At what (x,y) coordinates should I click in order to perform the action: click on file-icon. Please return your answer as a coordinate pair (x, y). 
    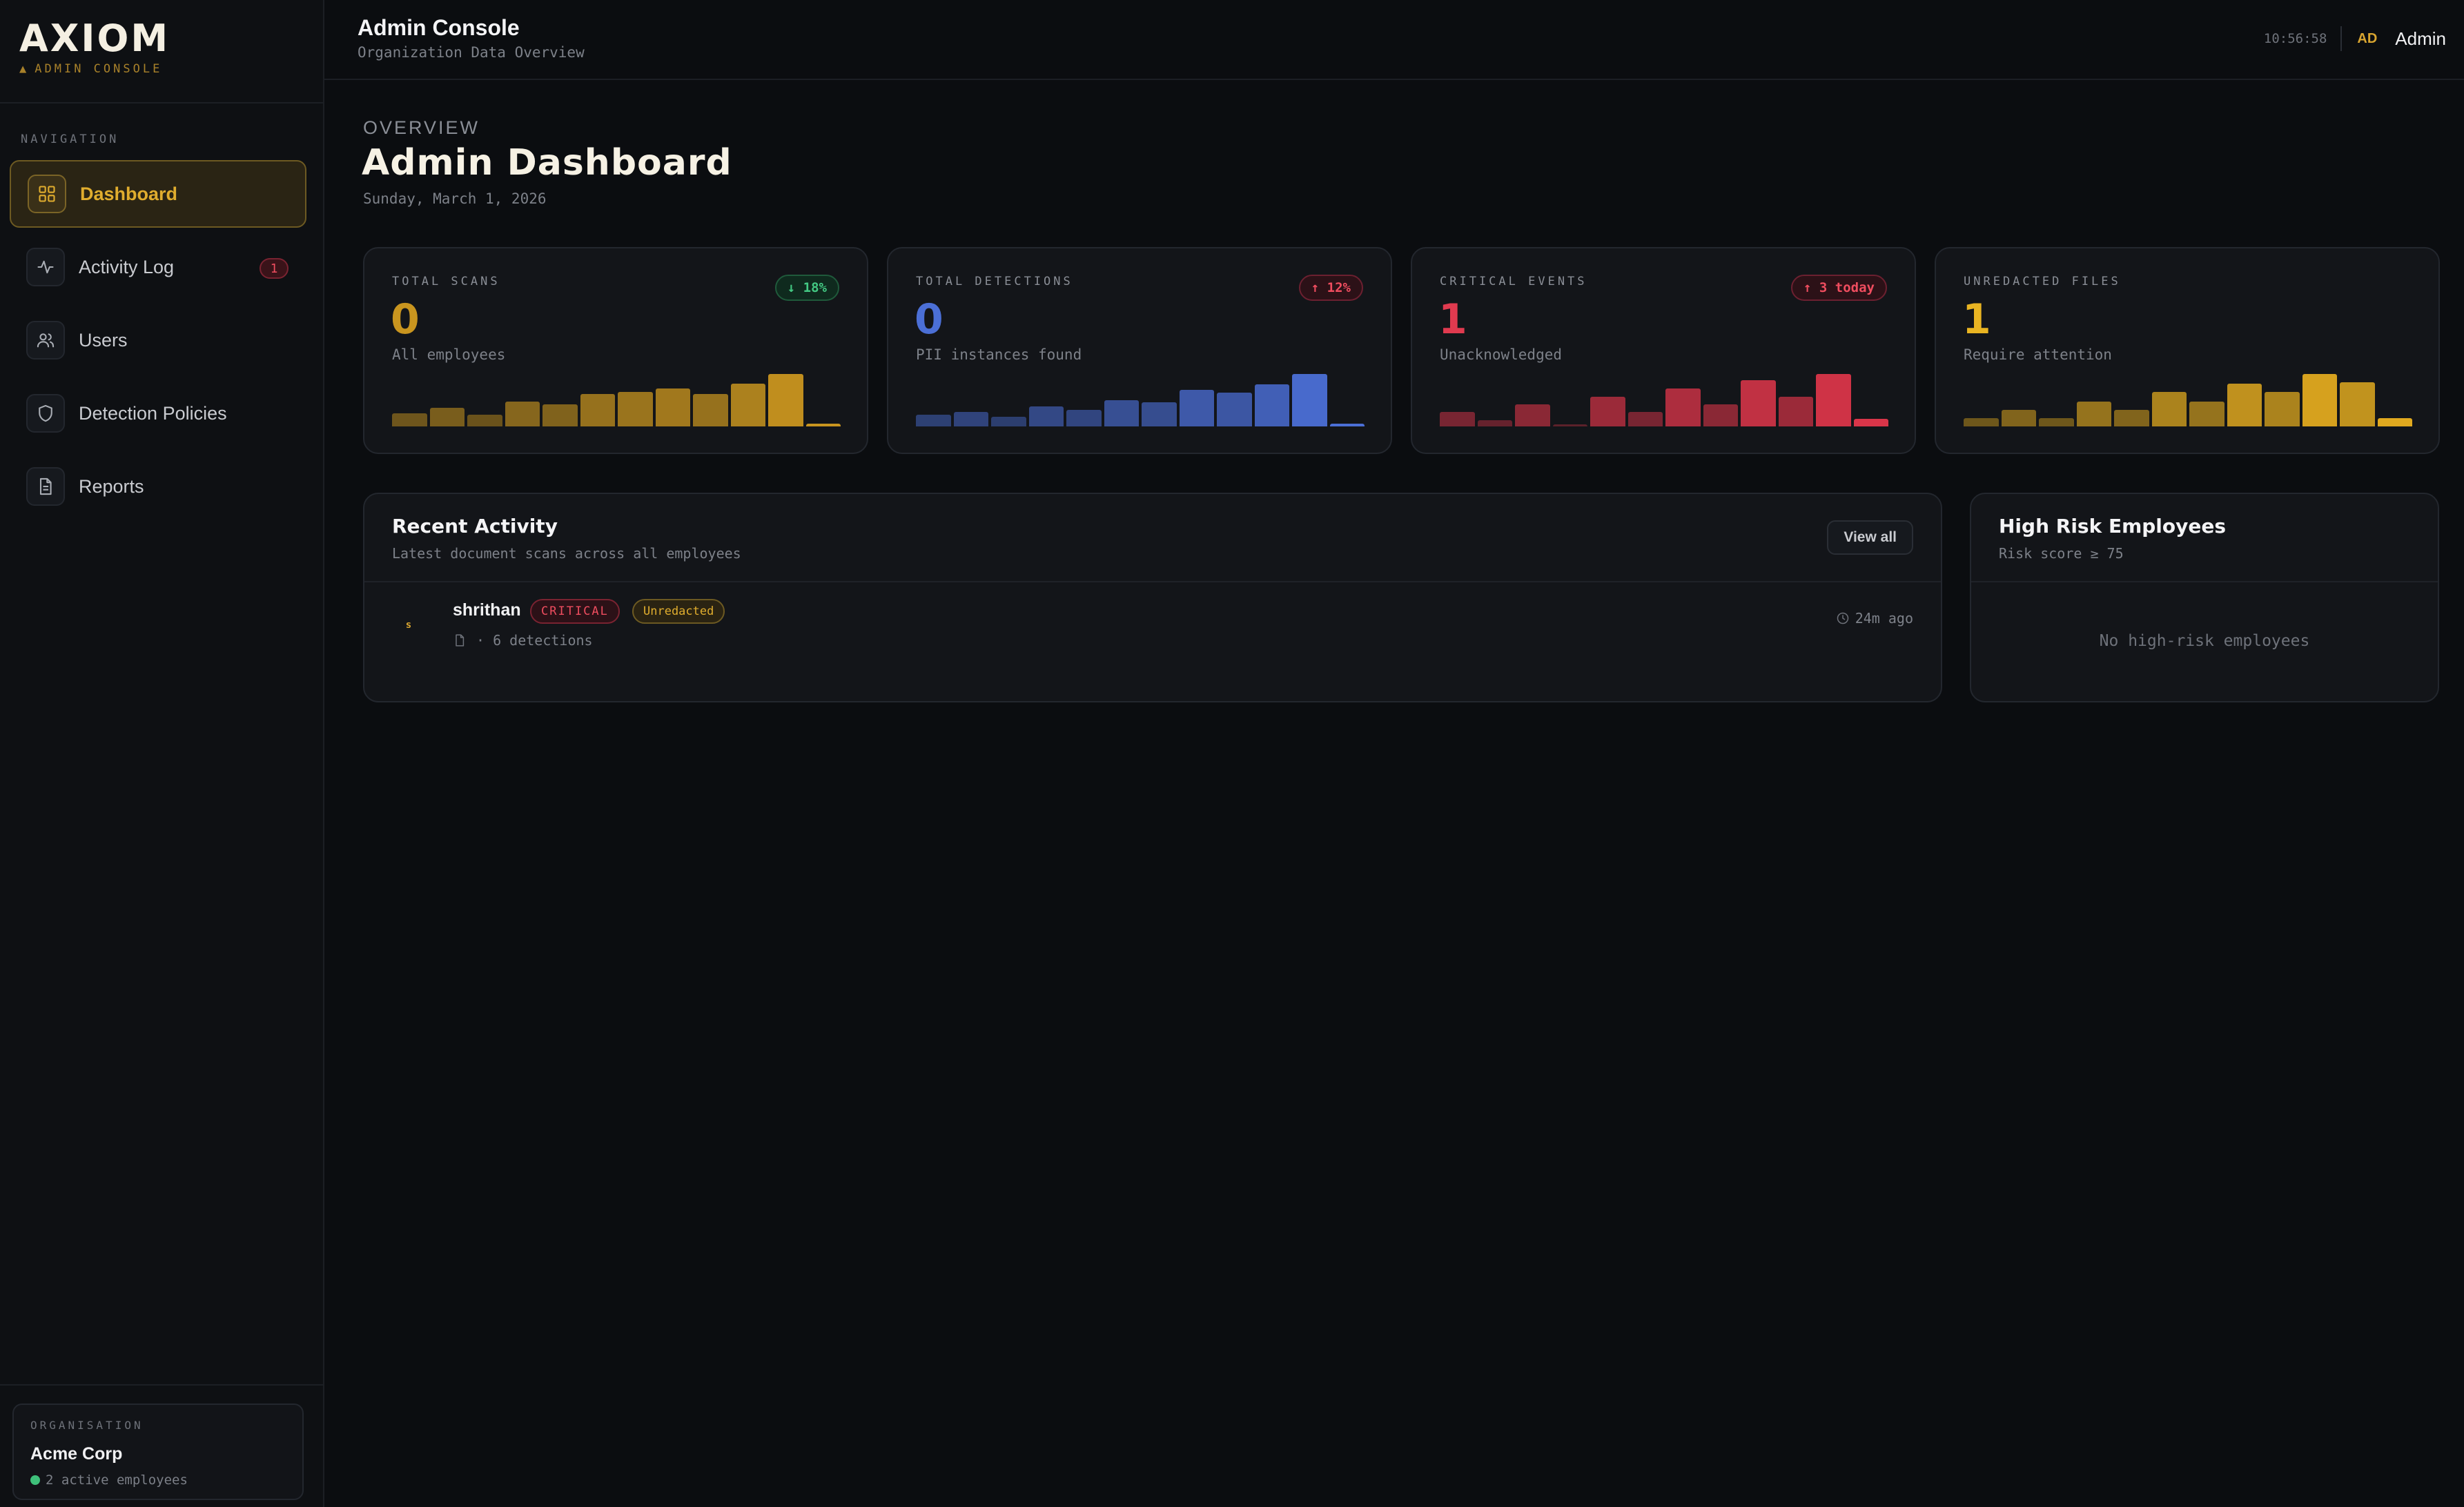
    Looking at the image, I should click on (461, 640).